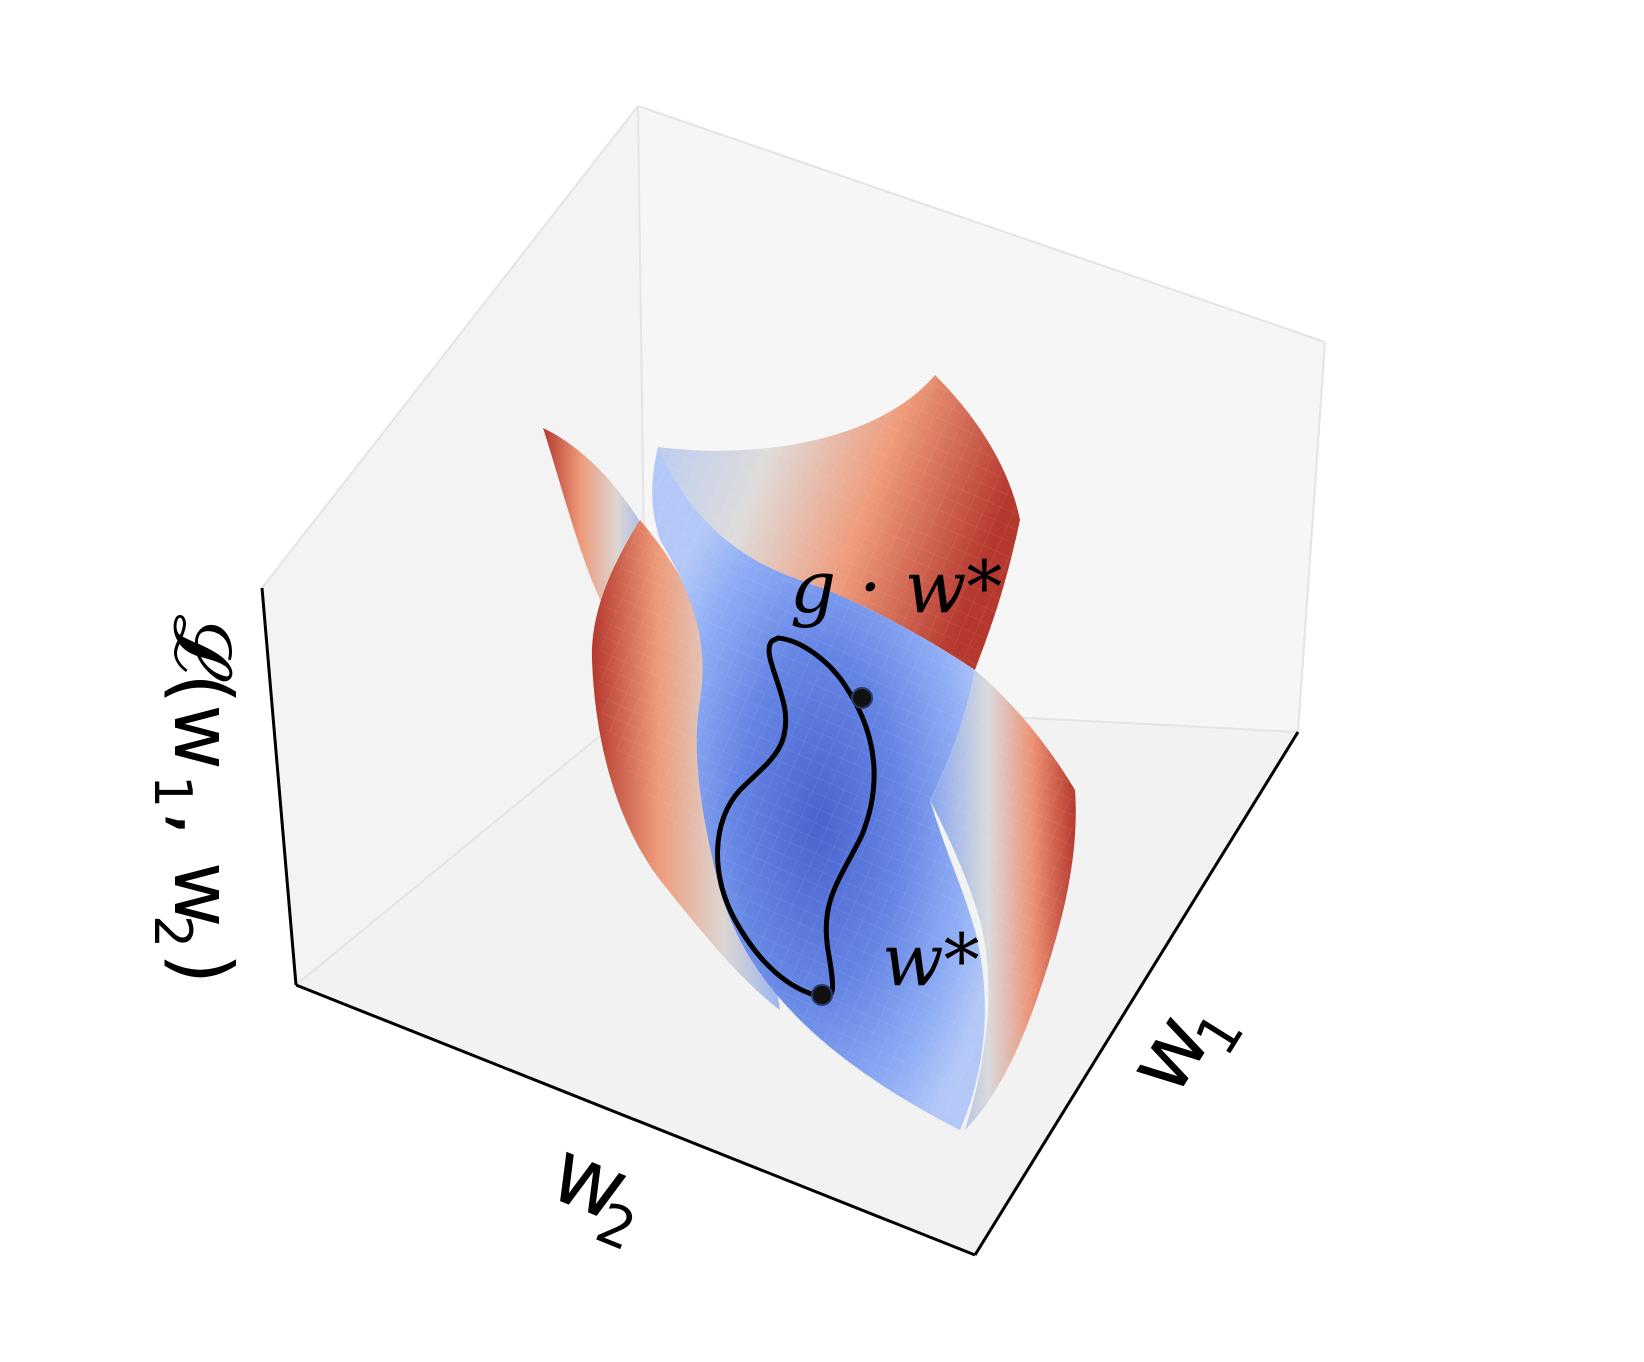  What do you see at coordinates (1311, 537) in the screenshot?
I see `pane-edge-right` at bounding box center [1311, 537].